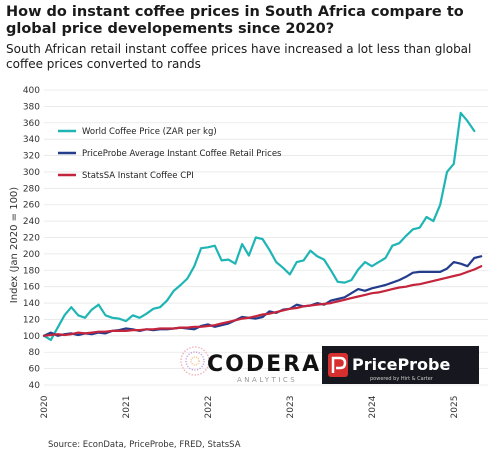  Describe the element at coordinates (149, 132) in the screenshot. I see `legend-label: World Coffee Price (ZAR per kg)` at that location.